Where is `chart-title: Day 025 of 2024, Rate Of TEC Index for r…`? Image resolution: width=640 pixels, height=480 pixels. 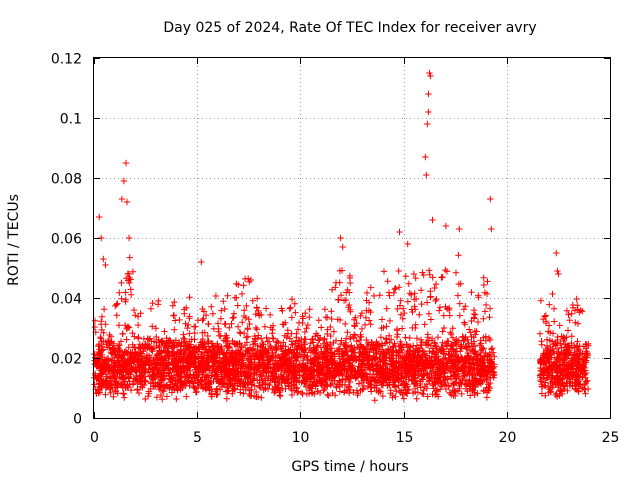 chart-title: Day 025 of 2024, Rate Of TEC Index for r… is located at coordinates (349, 28).